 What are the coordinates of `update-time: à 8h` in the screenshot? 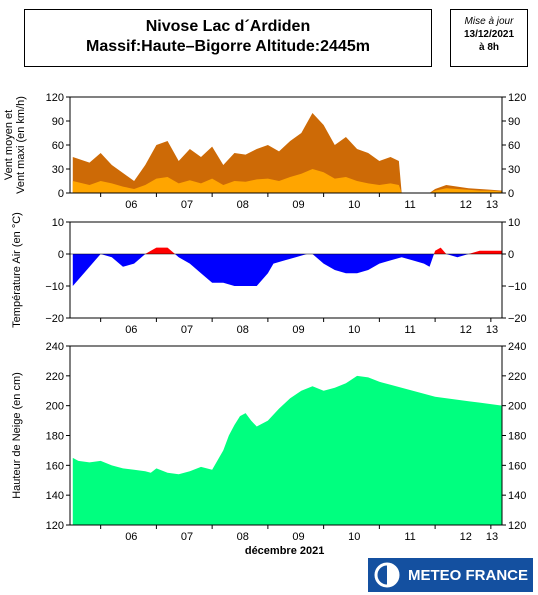 It's located at (488, 47).